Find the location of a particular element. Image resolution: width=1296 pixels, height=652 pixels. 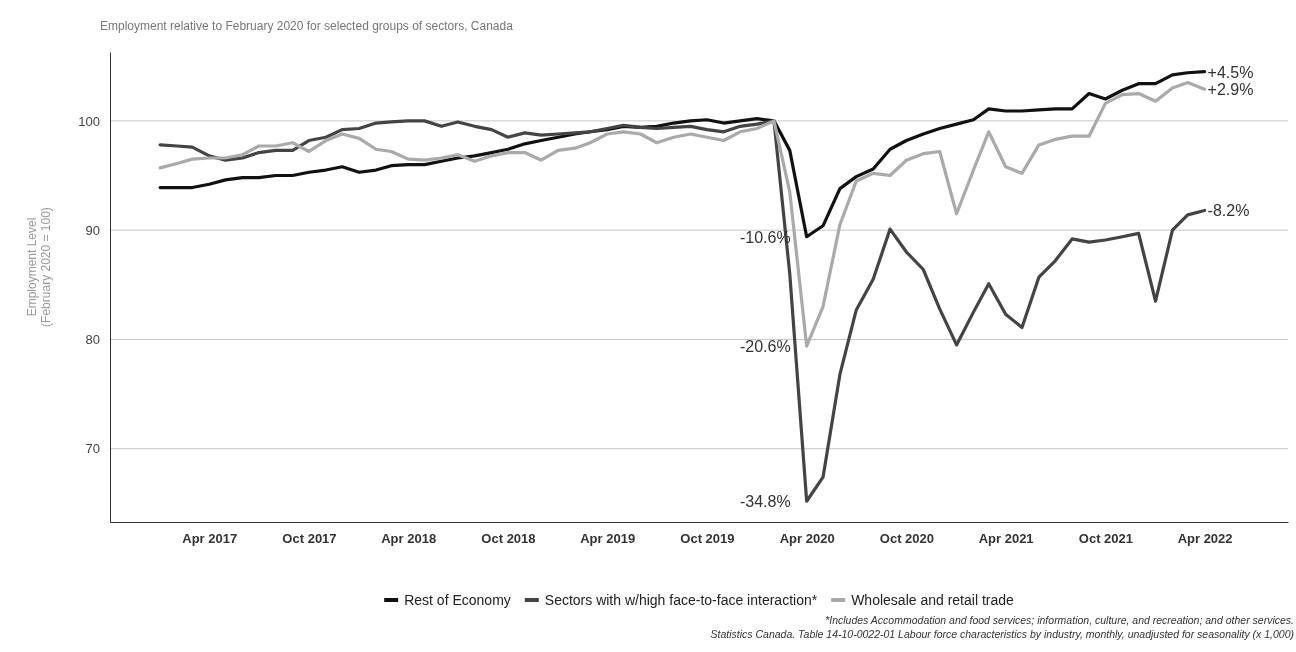

x-tick-label: Apr 2018 is located at coordinates (409, 539).